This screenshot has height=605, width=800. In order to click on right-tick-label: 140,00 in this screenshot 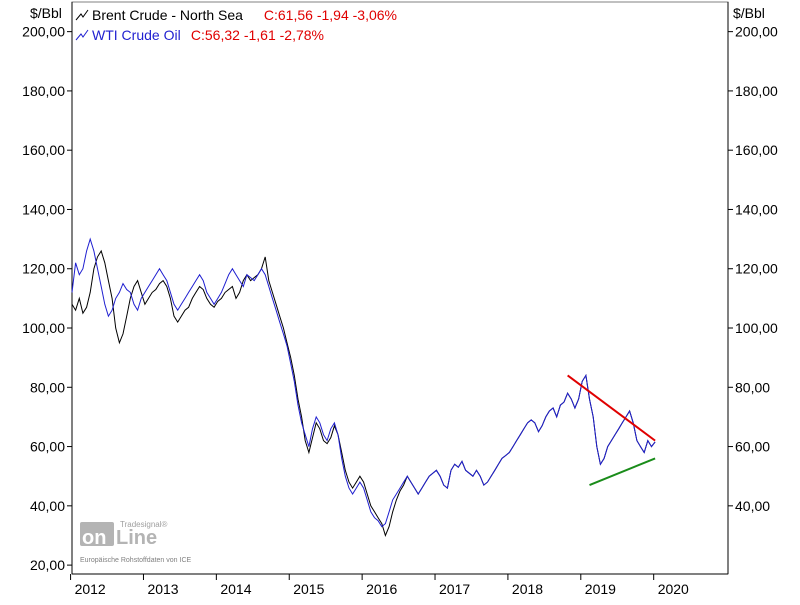, I will do `click(756, 209)`.